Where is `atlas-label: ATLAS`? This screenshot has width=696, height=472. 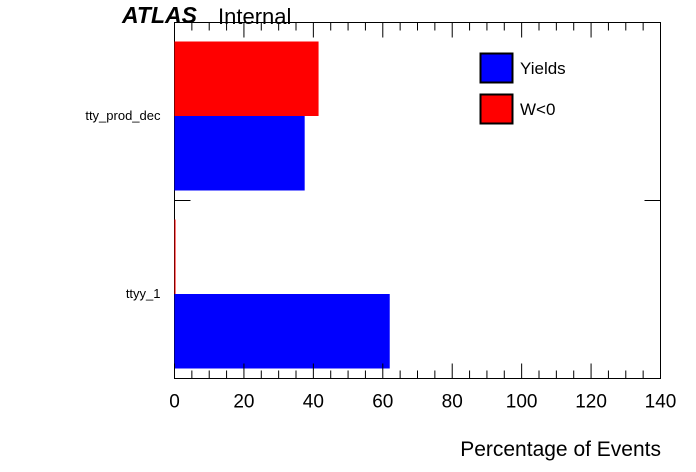
atlas-label: ATLAS is located at coordinates (159, 15).